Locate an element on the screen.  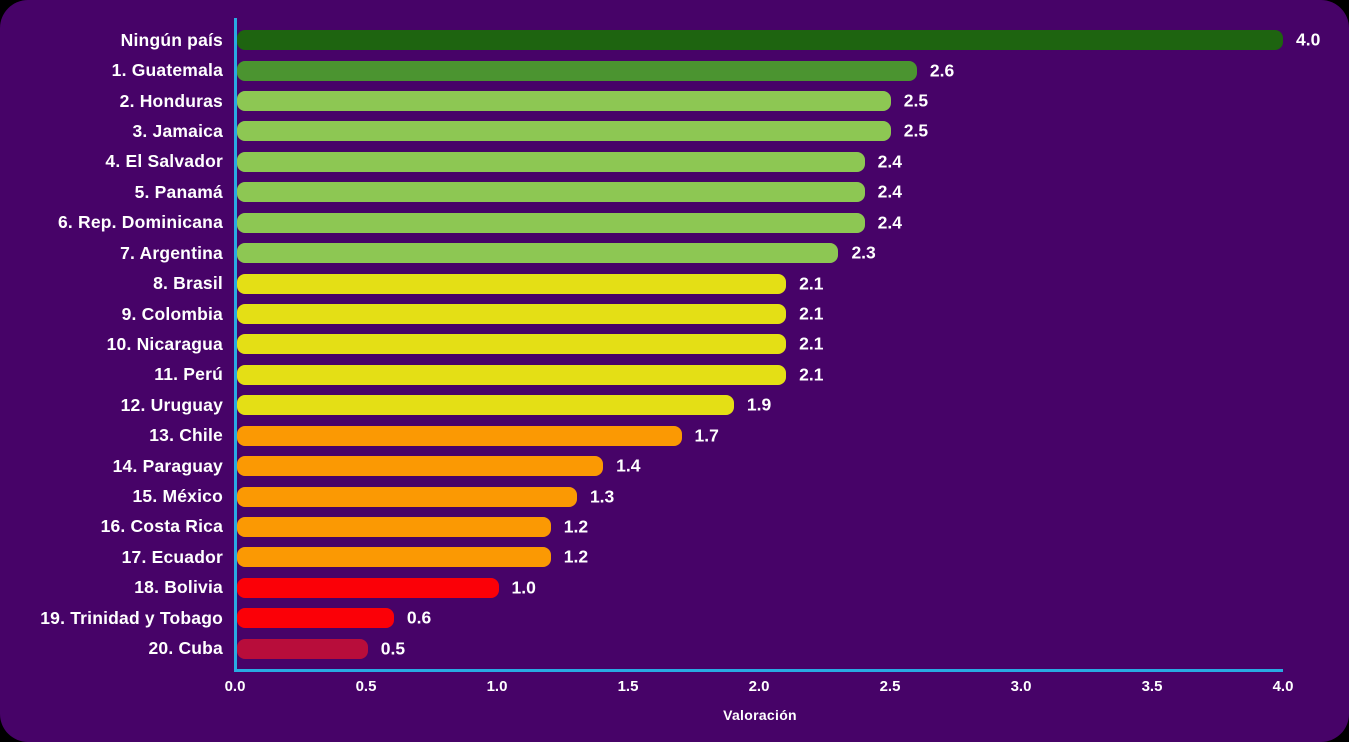
x-tick-label: 4.0 is located at coordinates (1283, 686).